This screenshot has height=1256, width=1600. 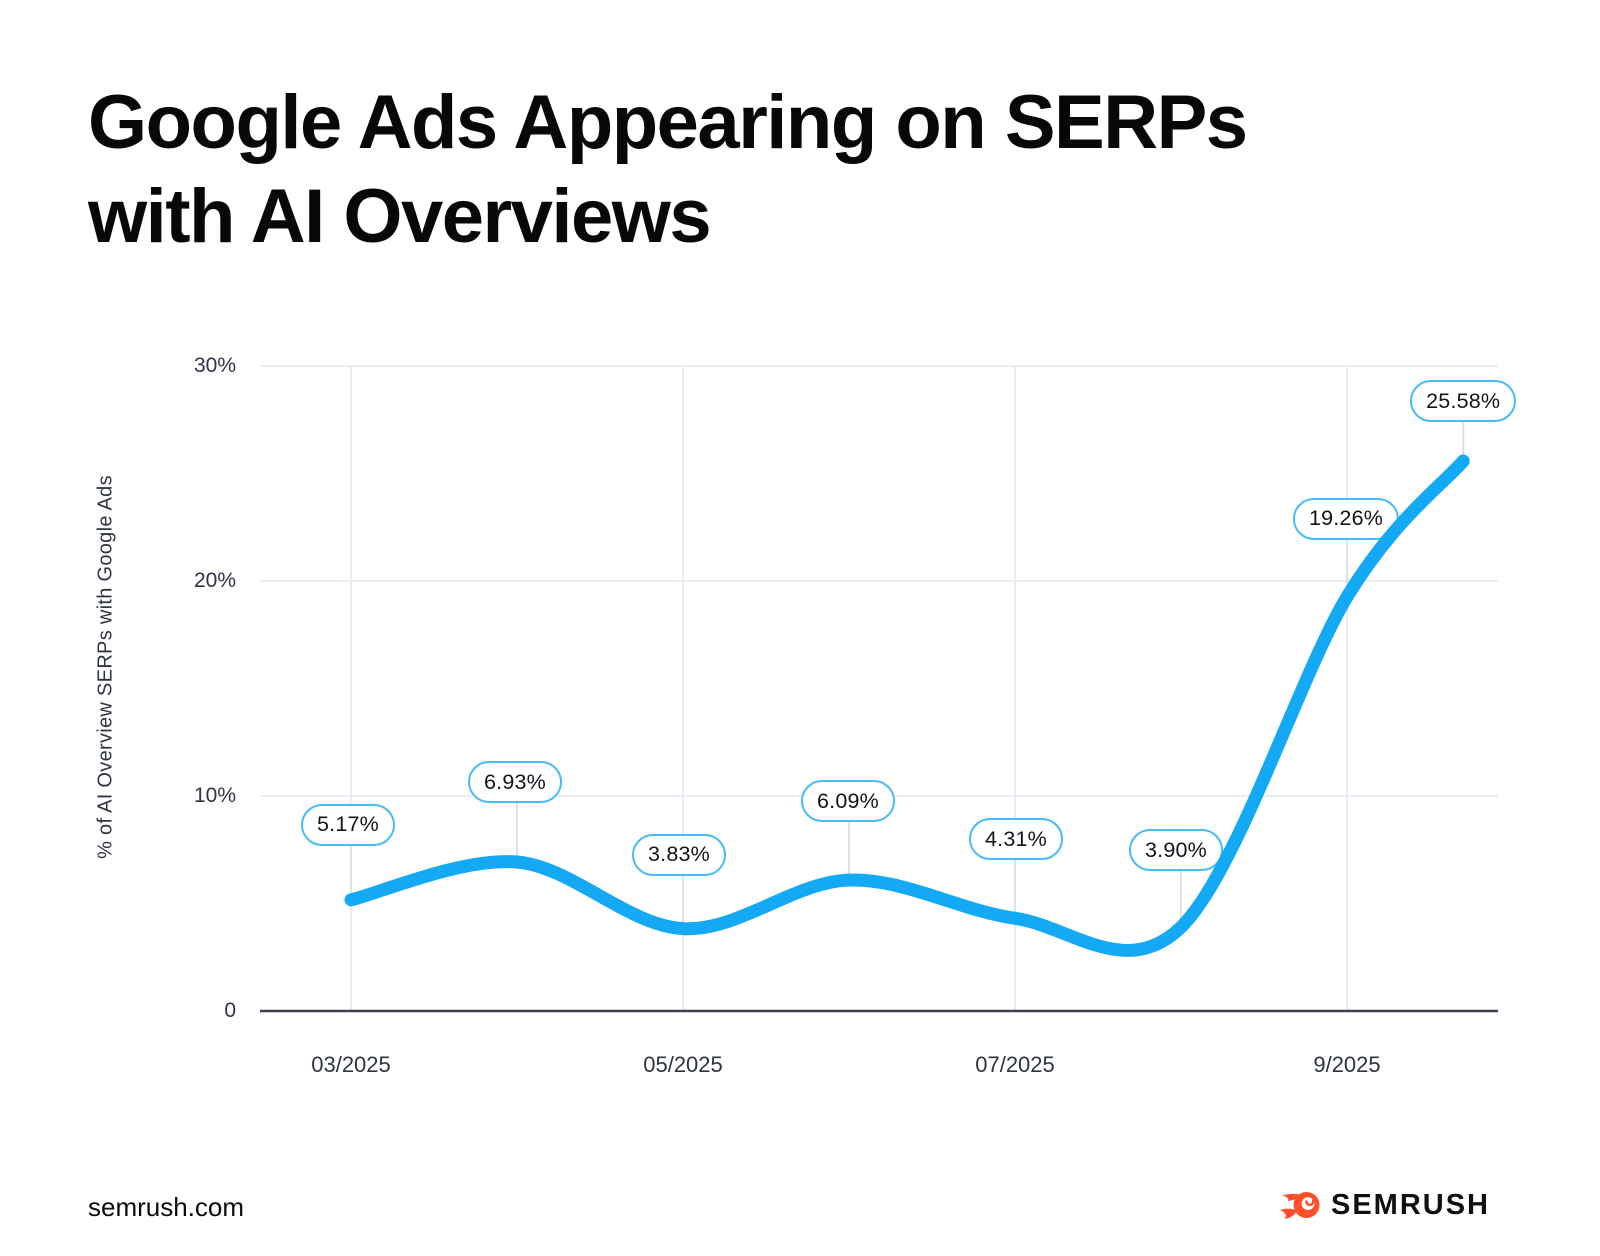 What do you see at coordinates (214, 795) in the screenshot?
I see `y-tick-label: 10%` at bounding box center [214, 795].